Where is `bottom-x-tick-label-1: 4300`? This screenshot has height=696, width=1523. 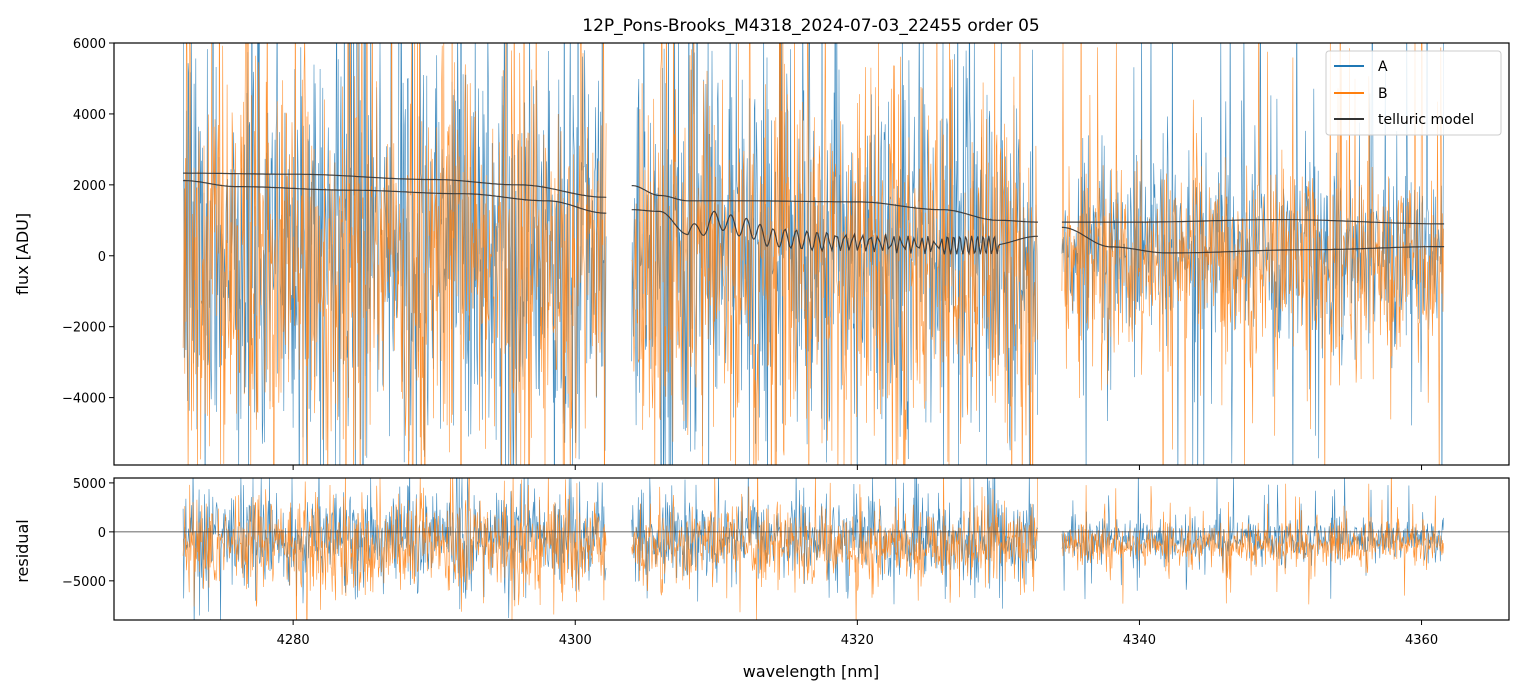 bottom-x-tick-label-1: 4300 is located at coordinates (575, 640).